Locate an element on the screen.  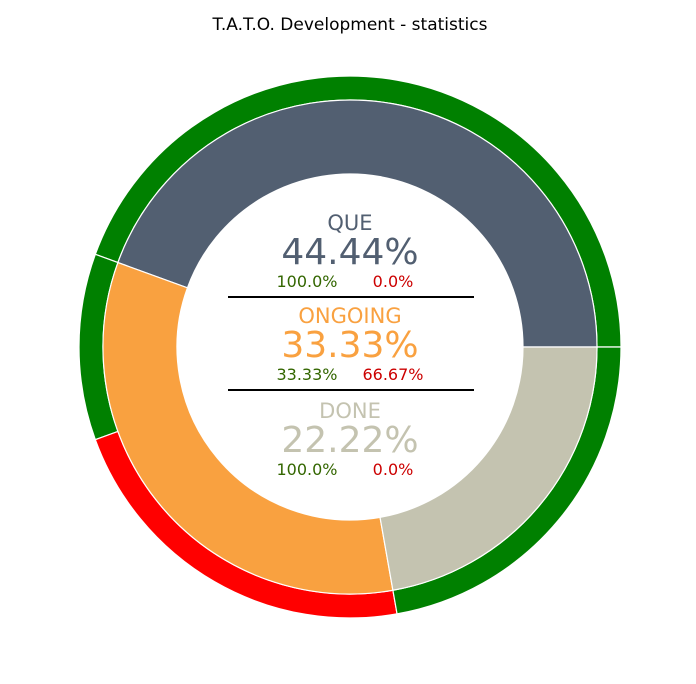
center-sub-red-que: 0.0% is located at coordinates (393, 281).